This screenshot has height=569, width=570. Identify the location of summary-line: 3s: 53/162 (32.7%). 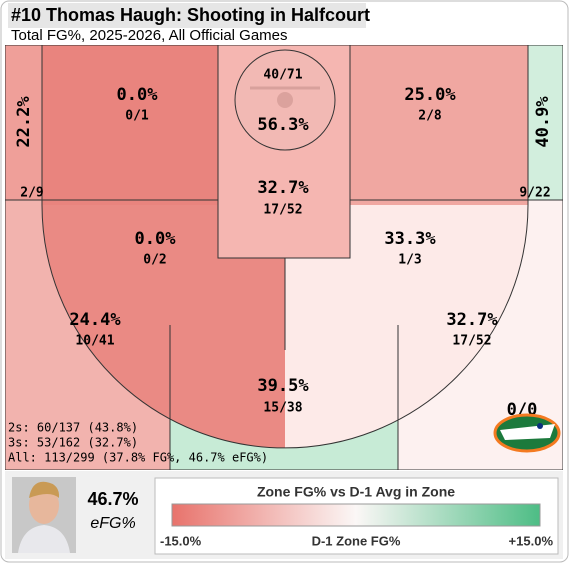
(73, 443).